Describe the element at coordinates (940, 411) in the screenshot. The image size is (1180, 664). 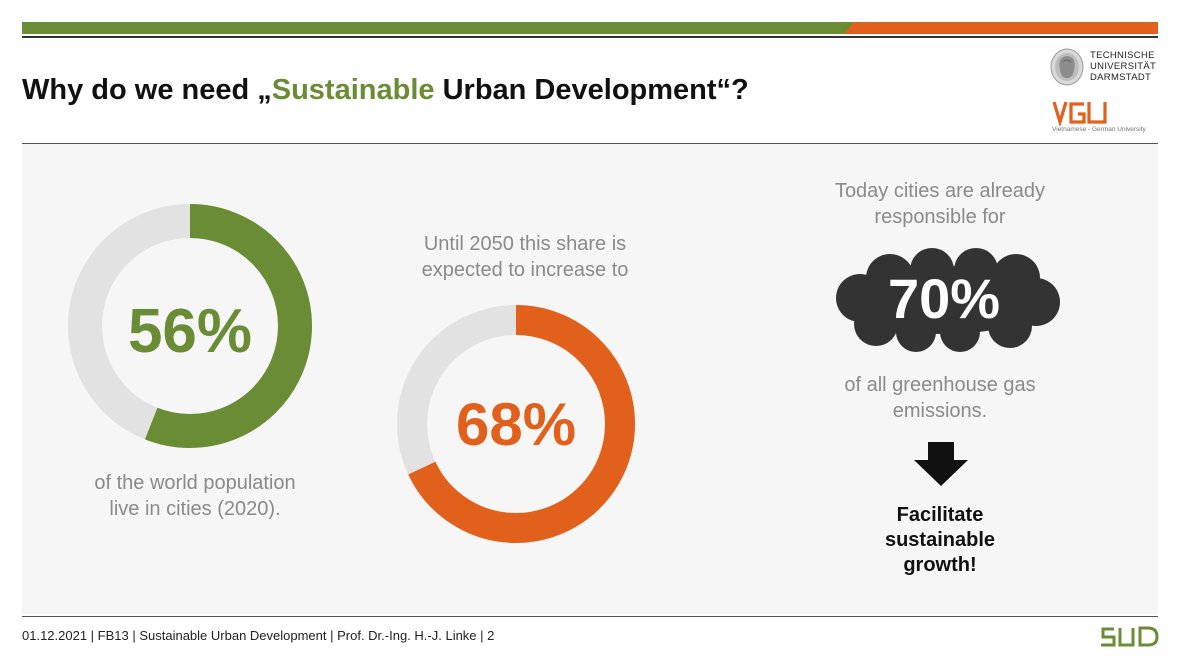
I see `emissions-caption-line-2: emissions.` at that location.